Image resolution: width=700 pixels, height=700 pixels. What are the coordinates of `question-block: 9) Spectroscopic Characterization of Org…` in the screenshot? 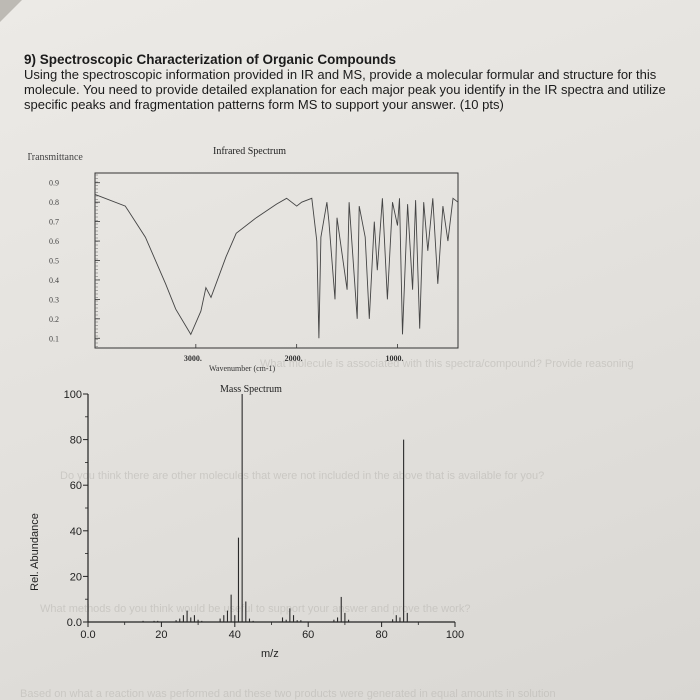 It's located at (356, 82).